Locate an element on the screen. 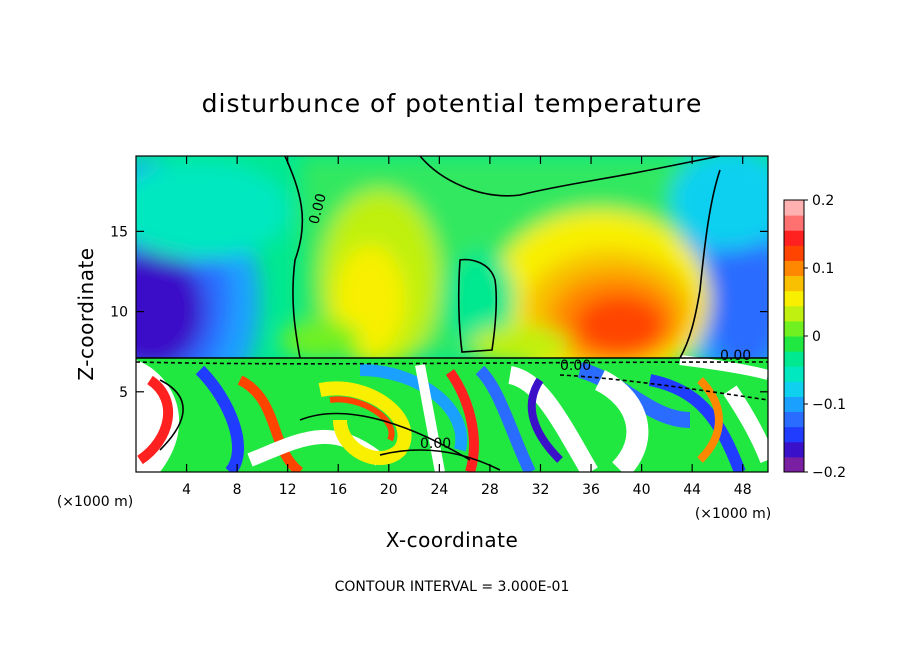  x-tick-label: 16 is located at coordinates (338, 490).